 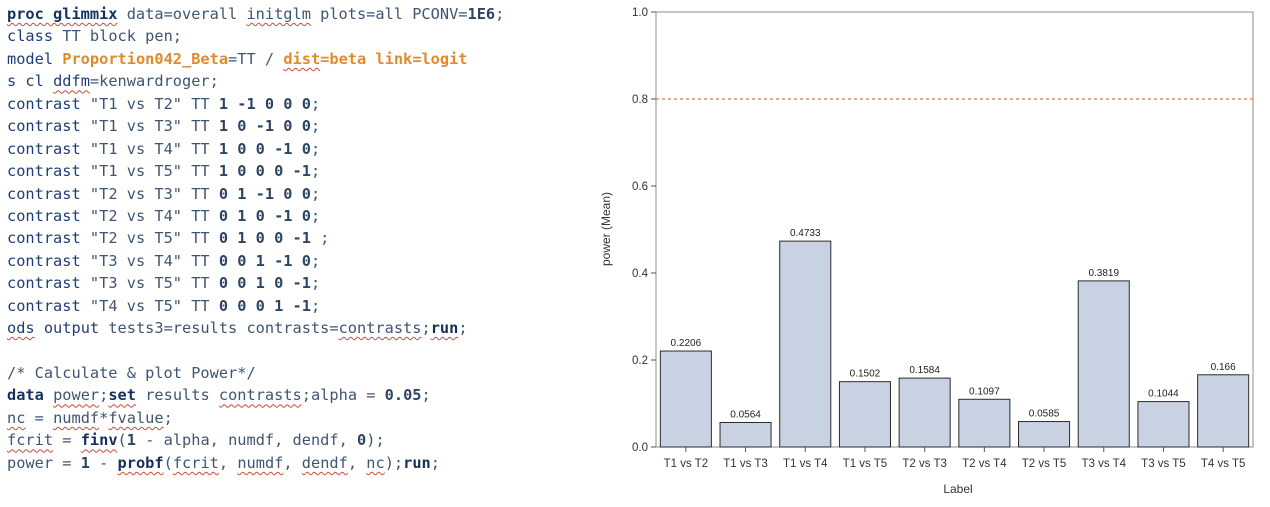 I want to click on code-line: contrast "T1 vs T2" TT 1 -1 0 0 0;, so click(x=287, y=104).